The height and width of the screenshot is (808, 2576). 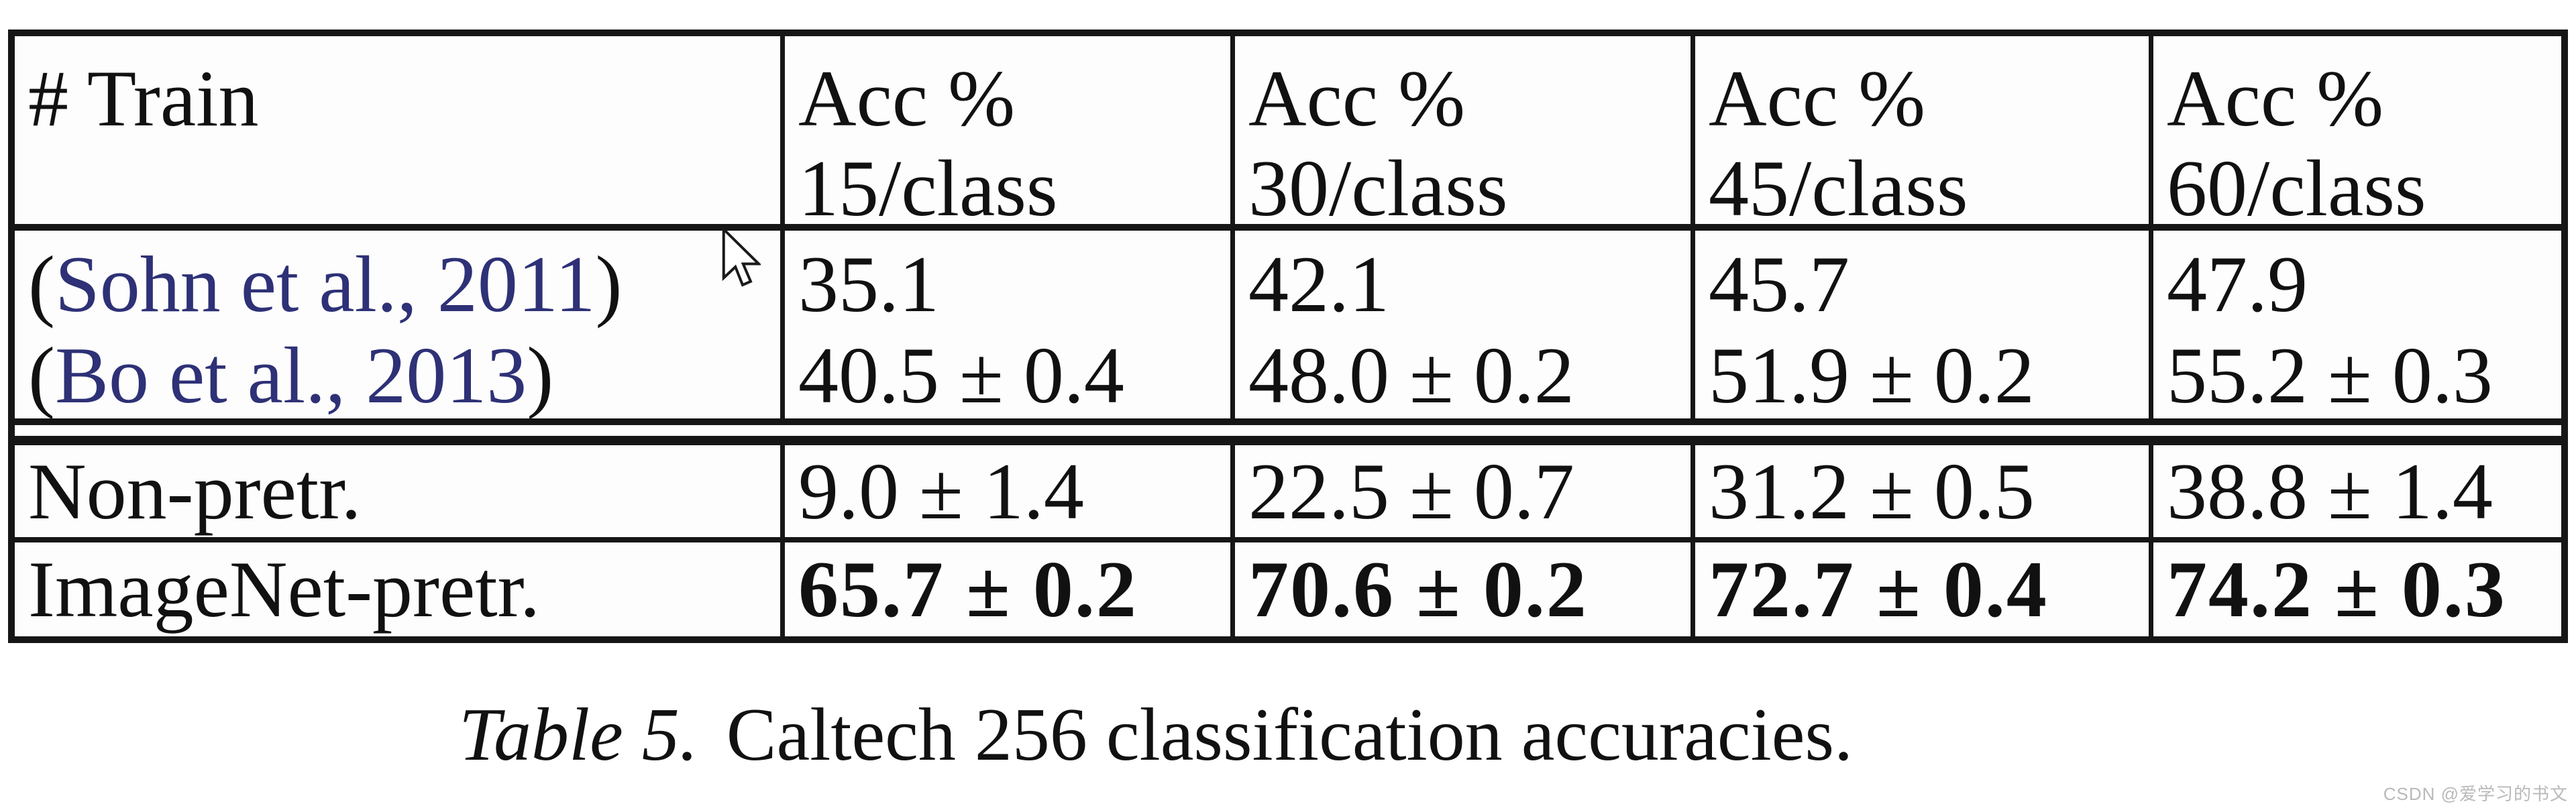 I want to click on value-non-pretr-60: 38.8 ± 1.4, so click(x=2357, y=493).